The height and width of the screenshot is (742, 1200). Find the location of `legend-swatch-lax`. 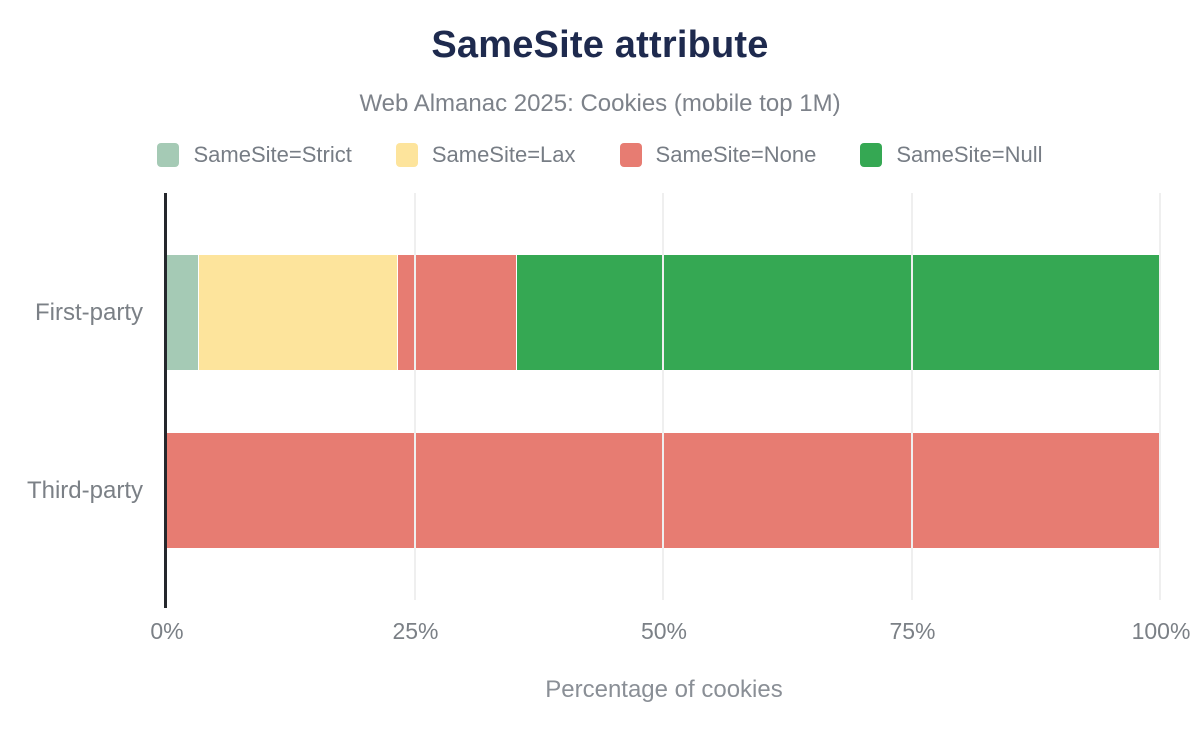

legend-swatch-lax is located at coordinates (406, 155).